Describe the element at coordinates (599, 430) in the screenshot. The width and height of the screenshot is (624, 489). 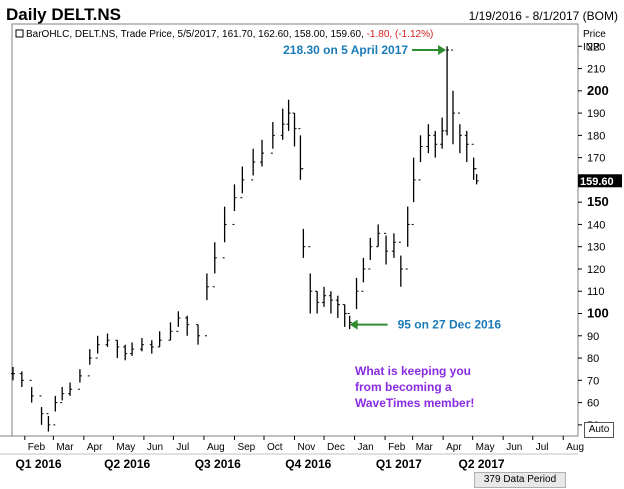
I see `auto-scale-button: Auto` at that location.